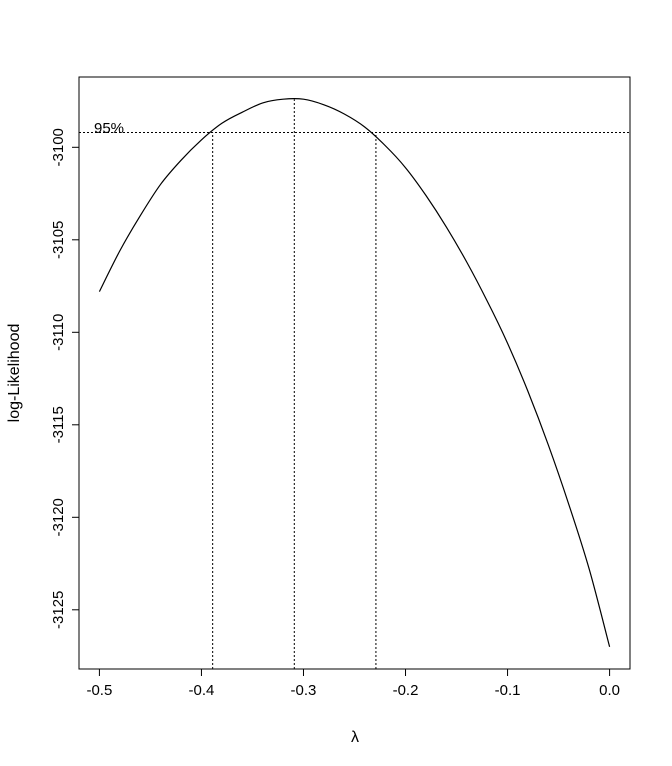  Describe the element at coordinates (109, 128) in the screenshot. I see `ci-label: 95%` at that location.